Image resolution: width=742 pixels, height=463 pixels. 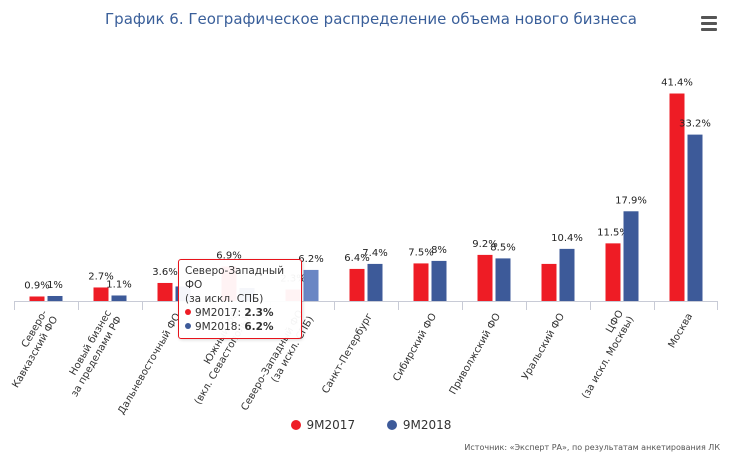 I want to click on legend-item-9m2018: 9M2018, so click(x=419, y=425).